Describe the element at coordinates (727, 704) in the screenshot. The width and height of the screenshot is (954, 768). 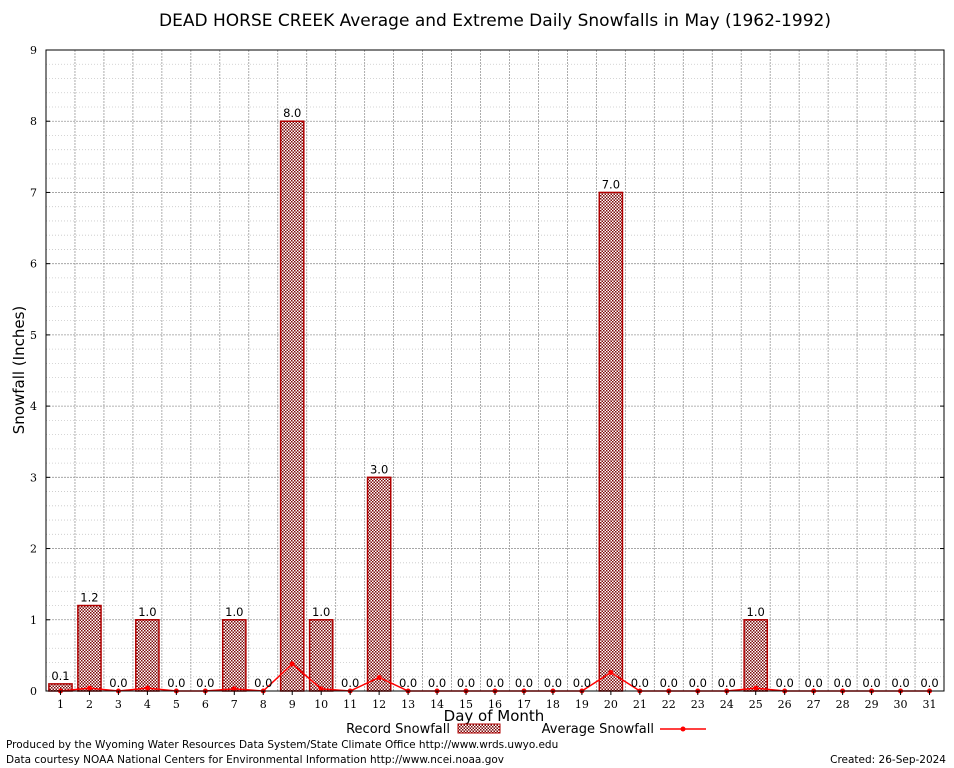
I see `x-tick-label-24: 24` at that location.